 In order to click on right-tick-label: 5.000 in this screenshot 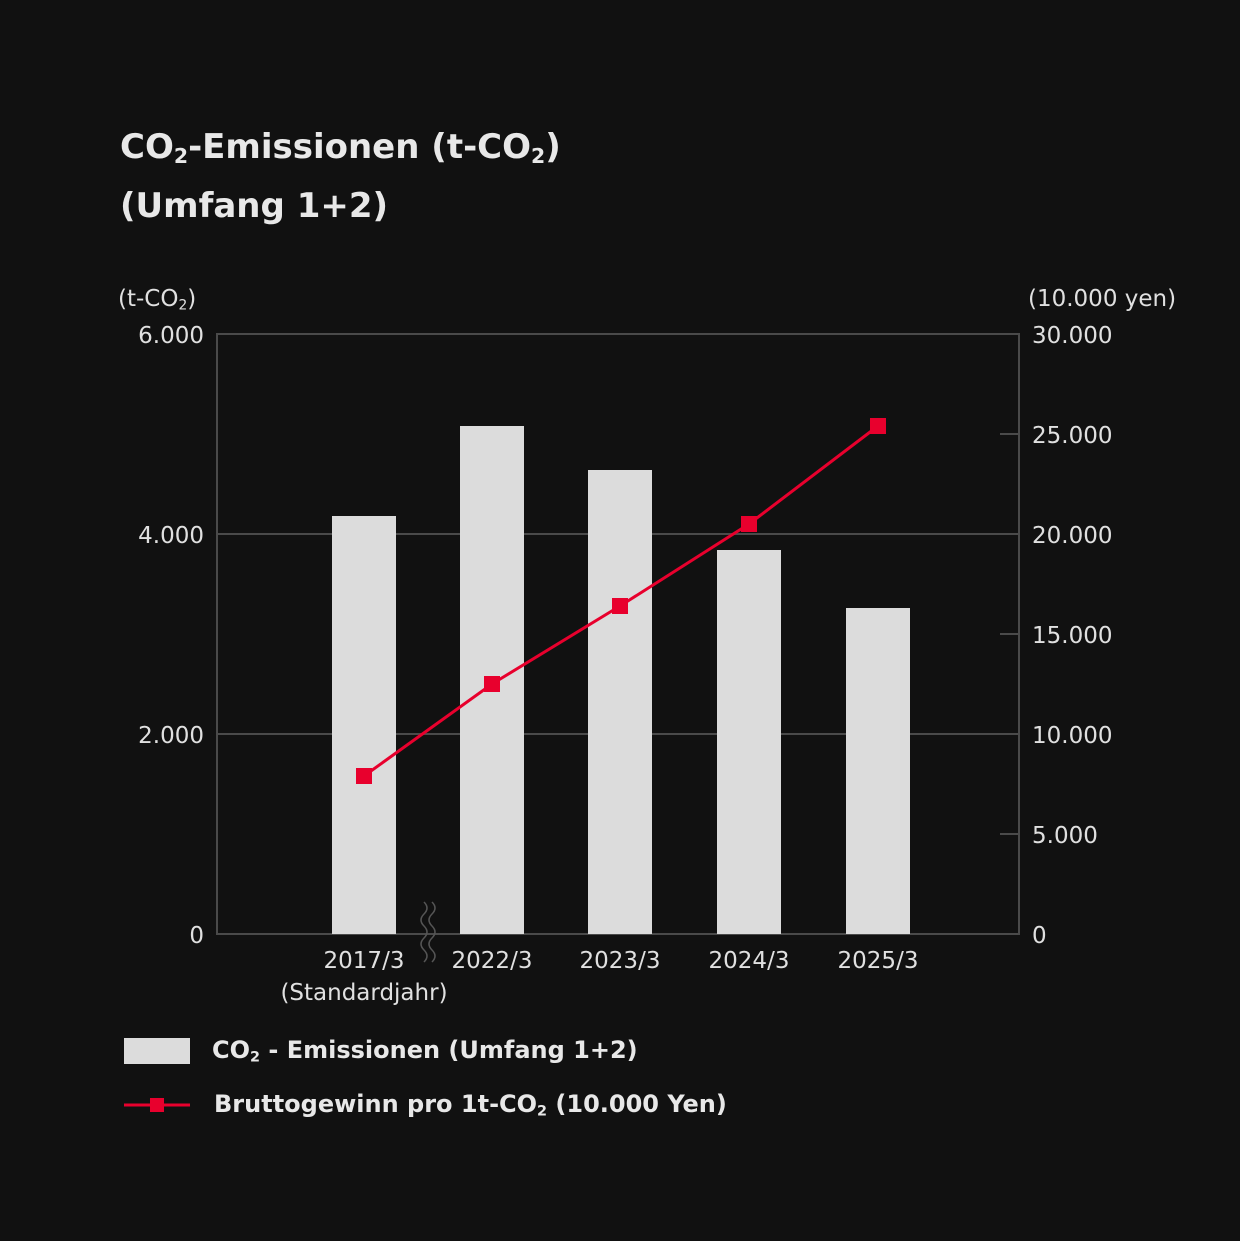, I will do `click(1065, 836)`.